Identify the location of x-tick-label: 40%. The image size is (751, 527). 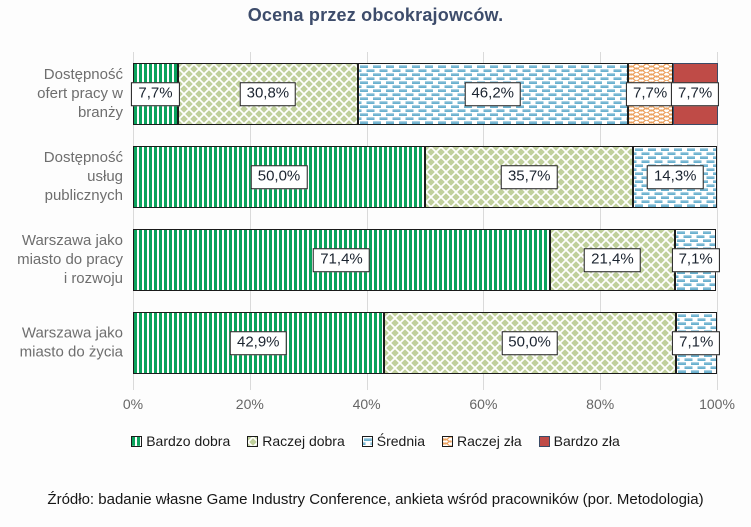
(366, 404).